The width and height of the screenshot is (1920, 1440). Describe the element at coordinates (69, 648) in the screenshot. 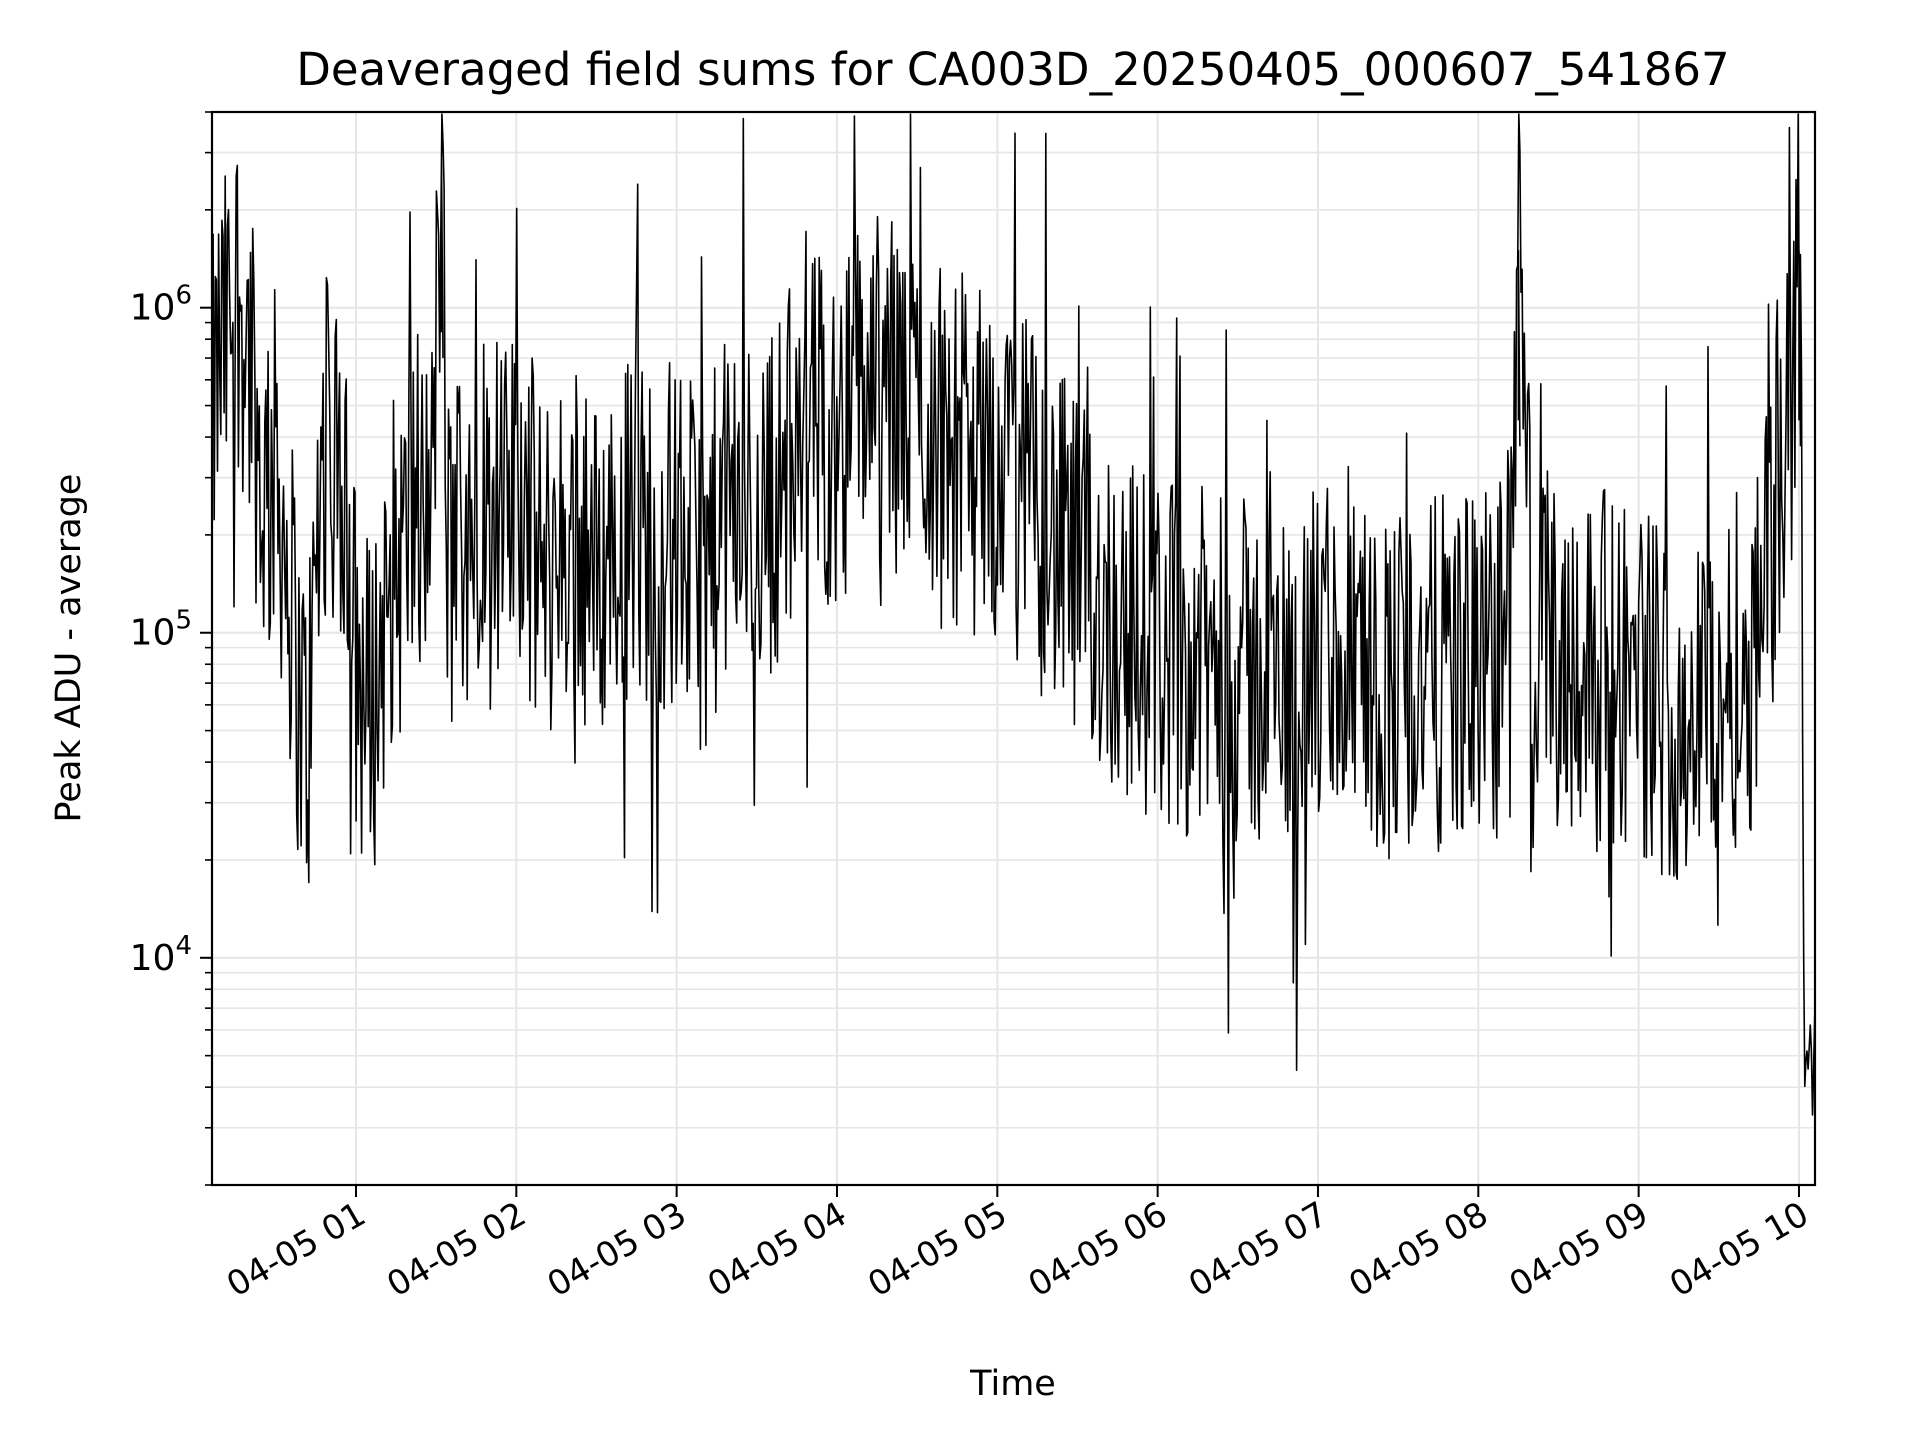

I see `y-axis-label: Peak ADU - average` at that location.